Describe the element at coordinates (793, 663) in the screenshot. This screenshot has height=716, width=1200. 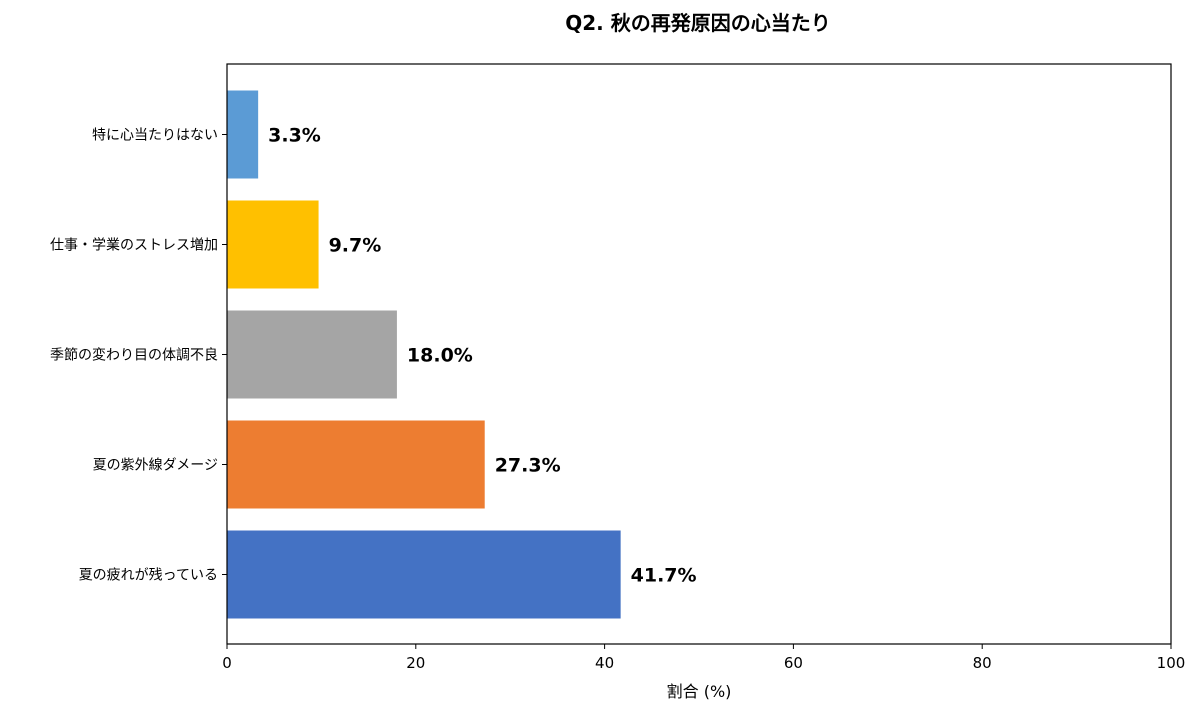
I see `x-tick-label: 60` at that location.